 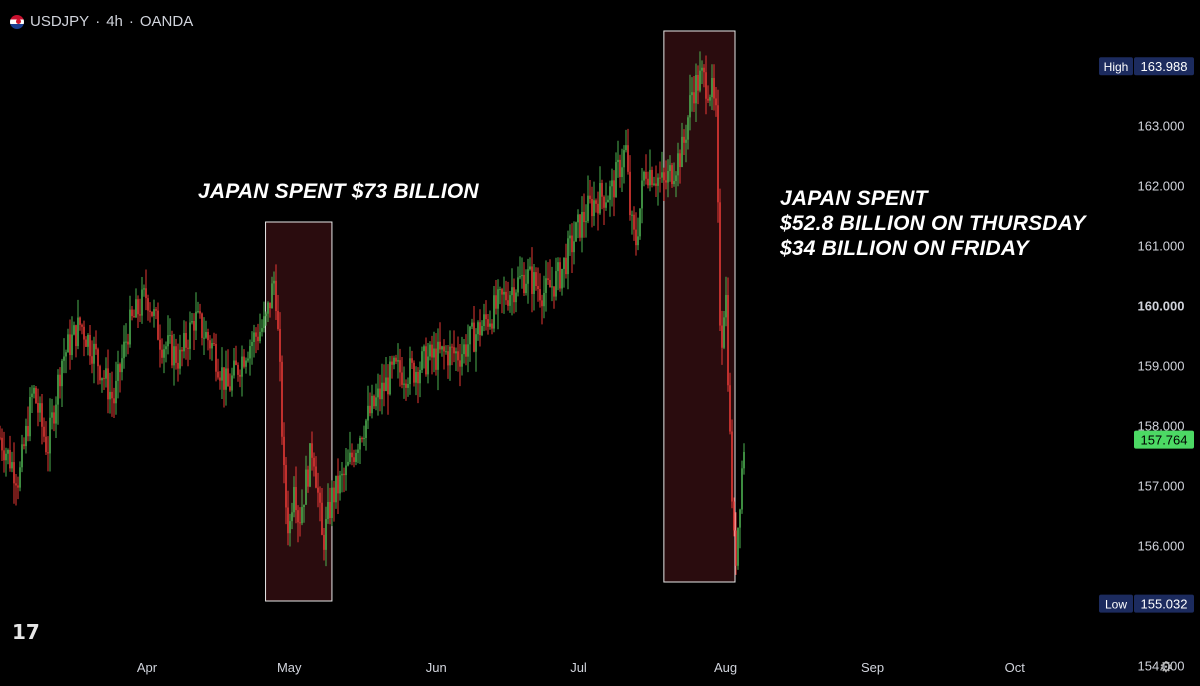 I want to click on highlight-box, so click(x=699, y=306).